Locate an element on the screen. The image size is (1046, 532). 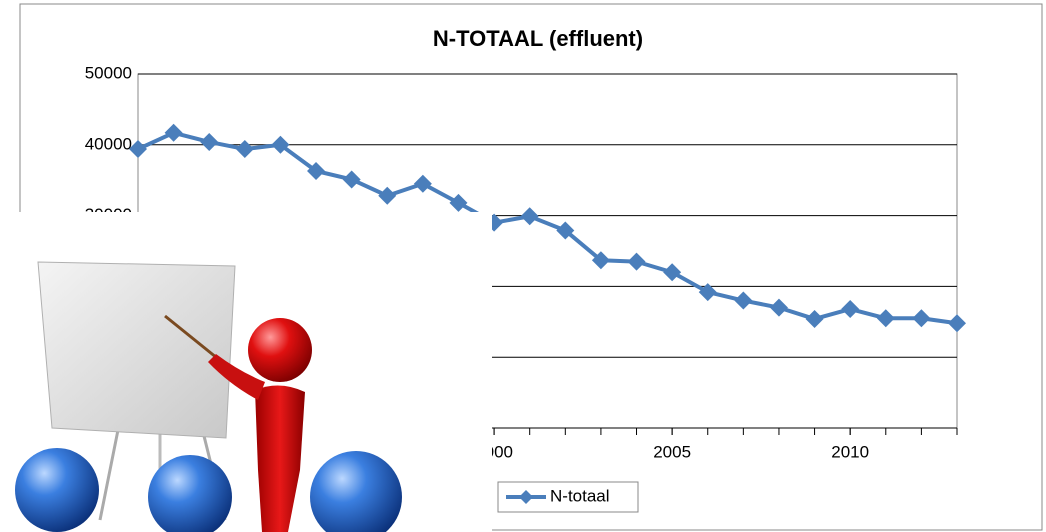
y-tick-label: 50000 is located at coordinates (108, 72).